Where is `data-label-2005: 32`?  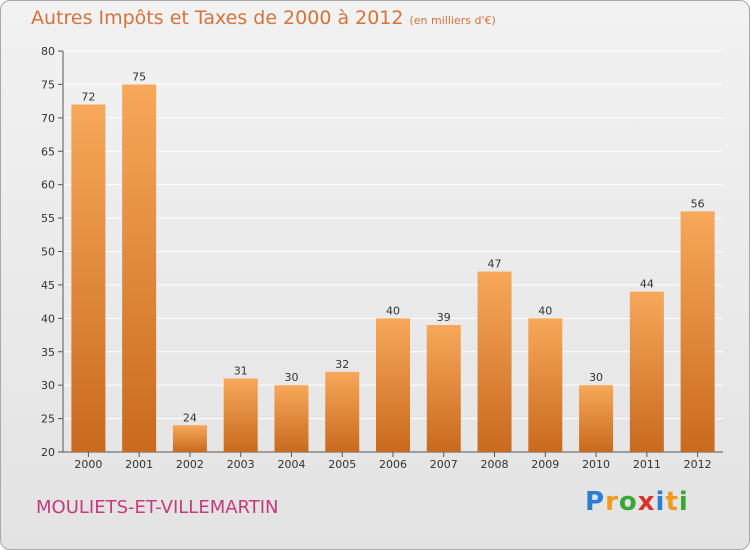 data-label-2005: 32 is located at coordinates (342, 364).